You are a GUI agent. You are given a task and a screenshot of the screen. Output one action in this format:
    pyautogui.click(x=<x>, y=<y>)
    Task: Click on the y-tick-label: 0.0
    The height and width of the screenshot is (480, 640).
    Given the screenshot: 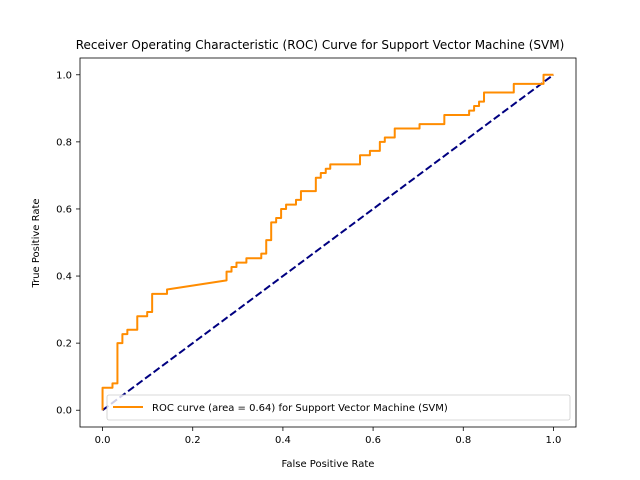 What is the action you would take?
    pyautogui.click(x=64, y=411)
    